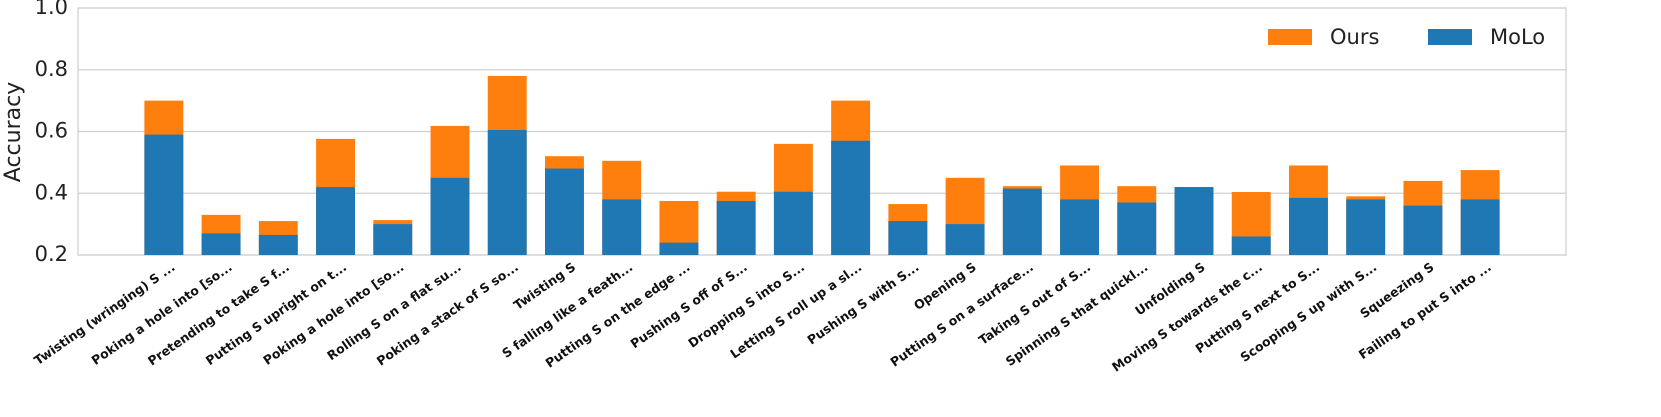  I want to click on legend-label: MoLo, so click(1517, 37).